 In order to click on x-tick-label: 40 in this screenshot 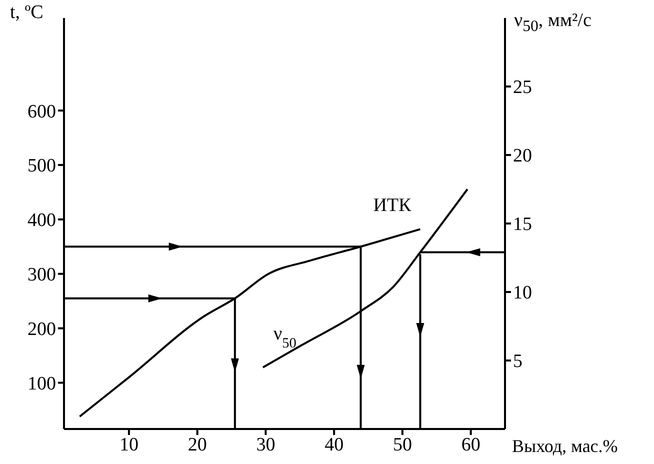, I will do `click(334, 445)`.